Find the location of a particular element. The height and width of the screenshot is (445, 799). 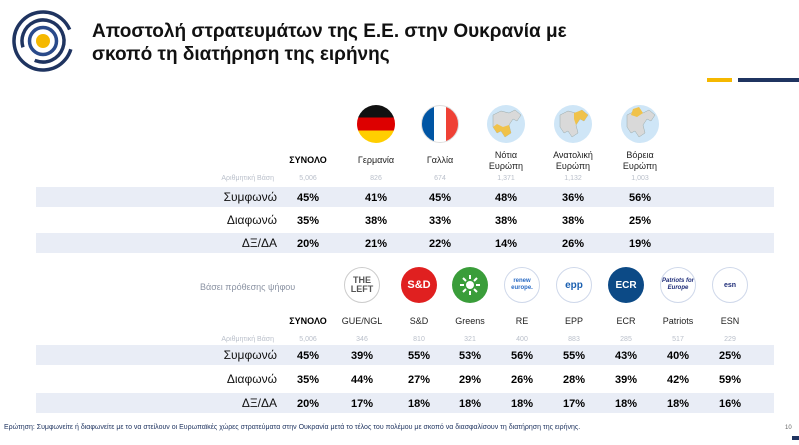

epp-logo-icon: epp is located at coordinates (574, 285).